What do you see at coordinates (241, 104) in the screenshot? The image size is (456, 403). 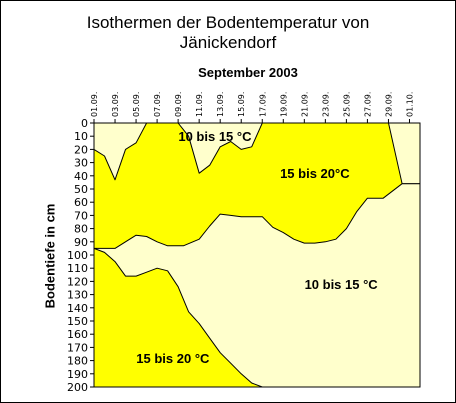 I see `x-tick-label: 15.09.` at bounding box center [241, 104].